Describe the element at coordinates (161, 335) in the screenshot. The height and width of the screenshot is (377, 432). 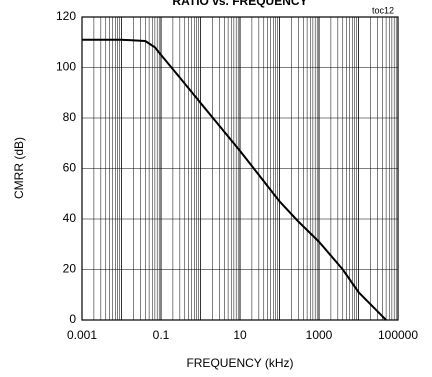
I see `x-tick-label: 0.1` at that location.